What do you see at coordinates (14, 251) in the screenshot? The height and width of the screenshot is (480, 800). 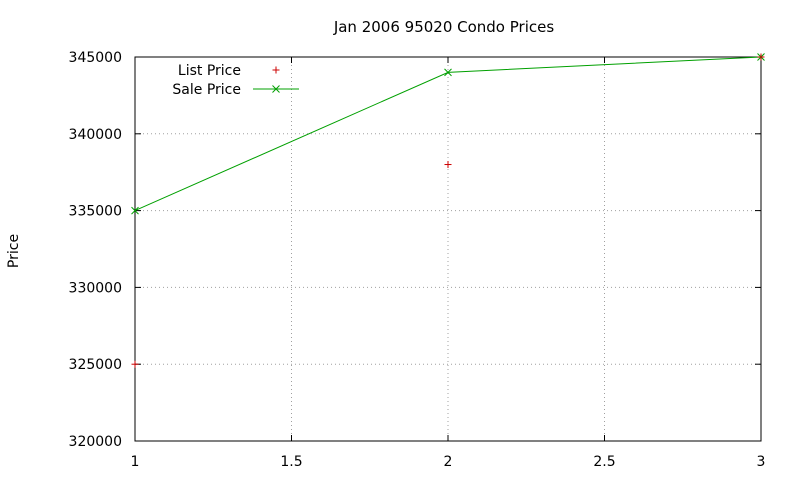 I see `y-axis-label: Price` at bounding box center [14, 251].